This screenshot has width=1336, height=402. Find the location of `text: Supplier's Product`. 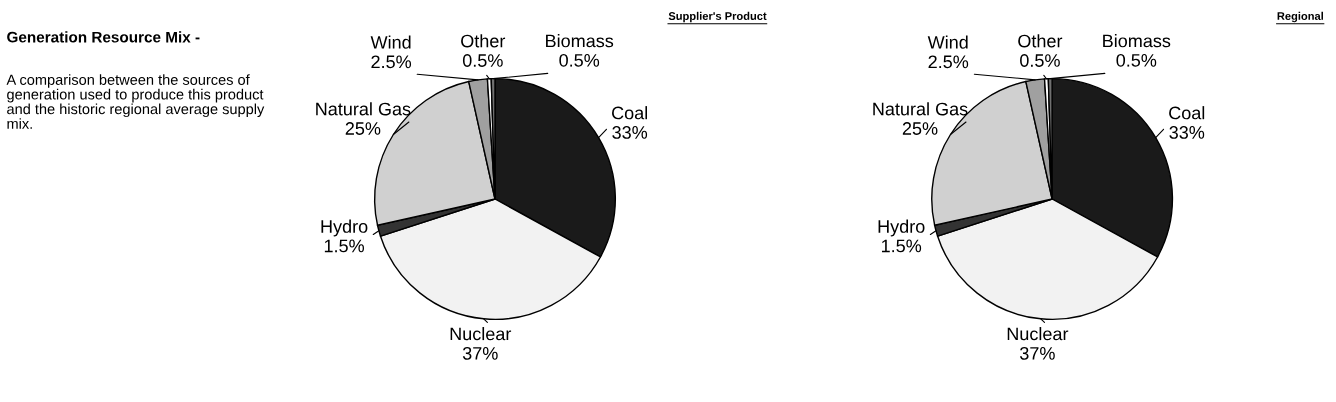

text: Supplier's Product is located at coordinates (717, 17).